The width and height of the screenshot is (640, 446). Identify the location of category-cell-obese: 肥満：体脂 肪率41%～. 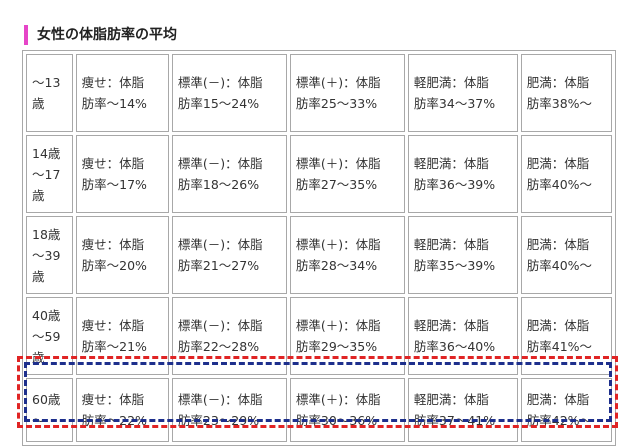
(566, 336).